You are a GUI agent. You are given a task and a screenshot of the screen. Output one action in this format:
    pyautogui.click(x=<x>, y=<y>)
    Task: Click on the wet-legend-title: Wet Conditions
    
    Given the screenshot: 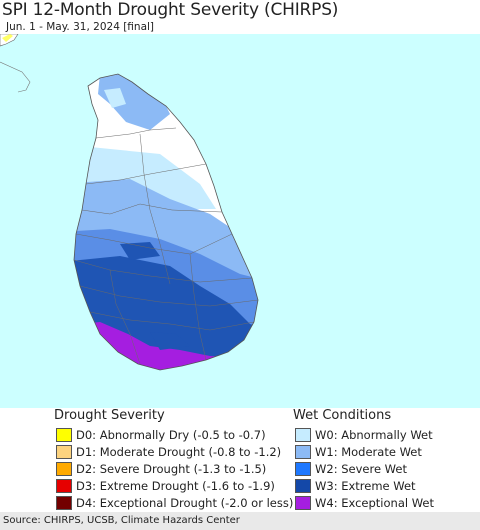 What is the action you would take?
    pyautogui.click(x=342, y=415)
    